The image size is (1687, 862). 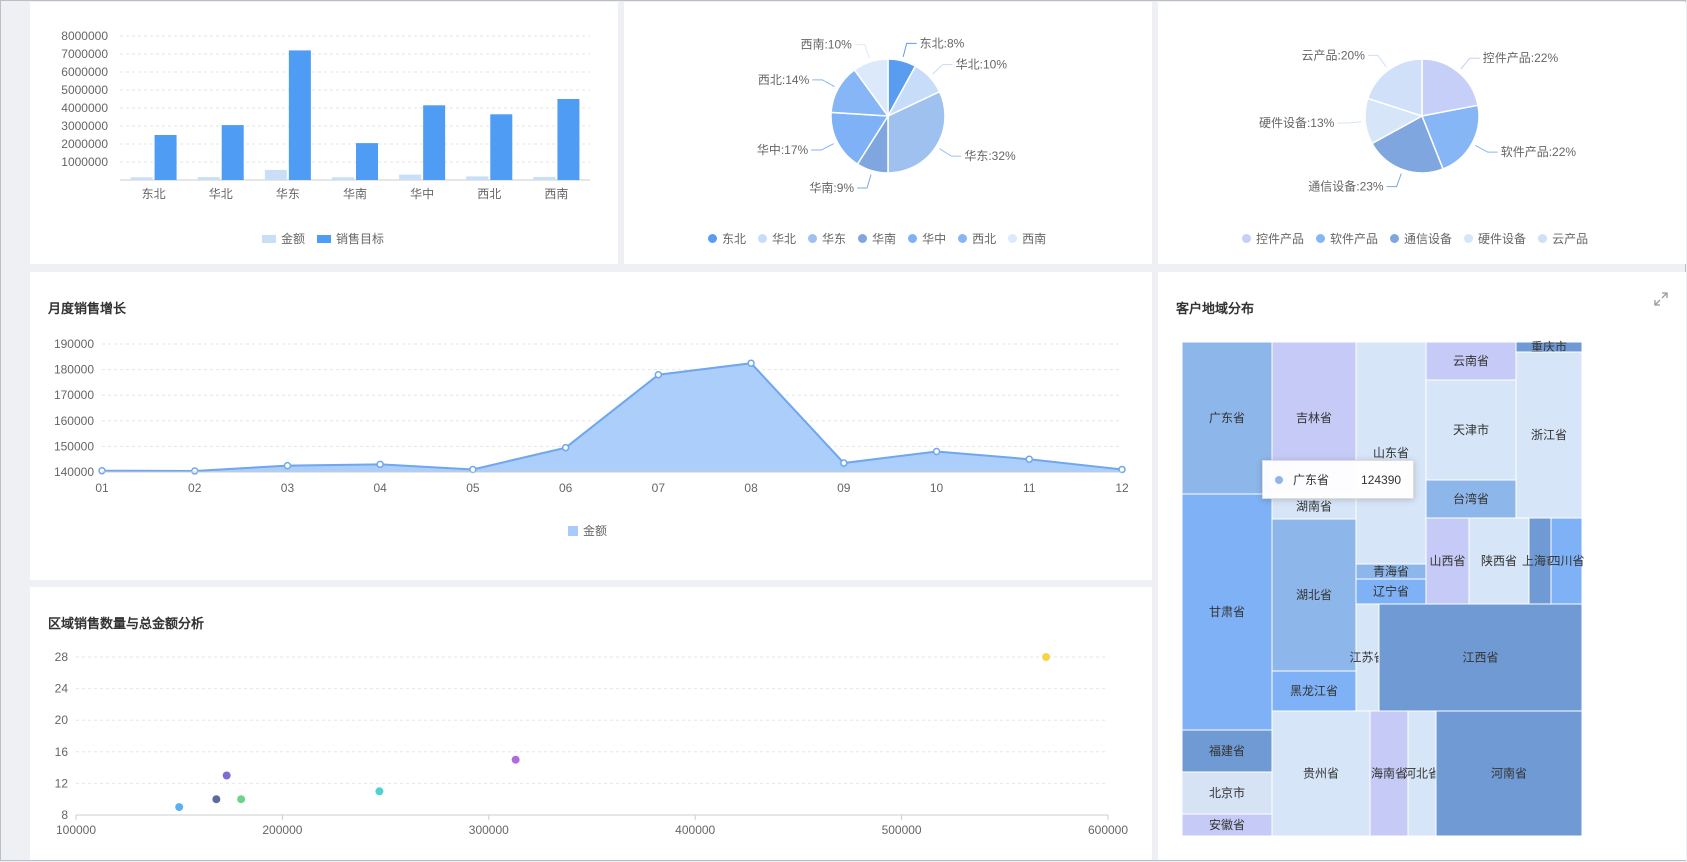 I want to click on tooltip-label: 广东省, so click(x=1311, y=480).